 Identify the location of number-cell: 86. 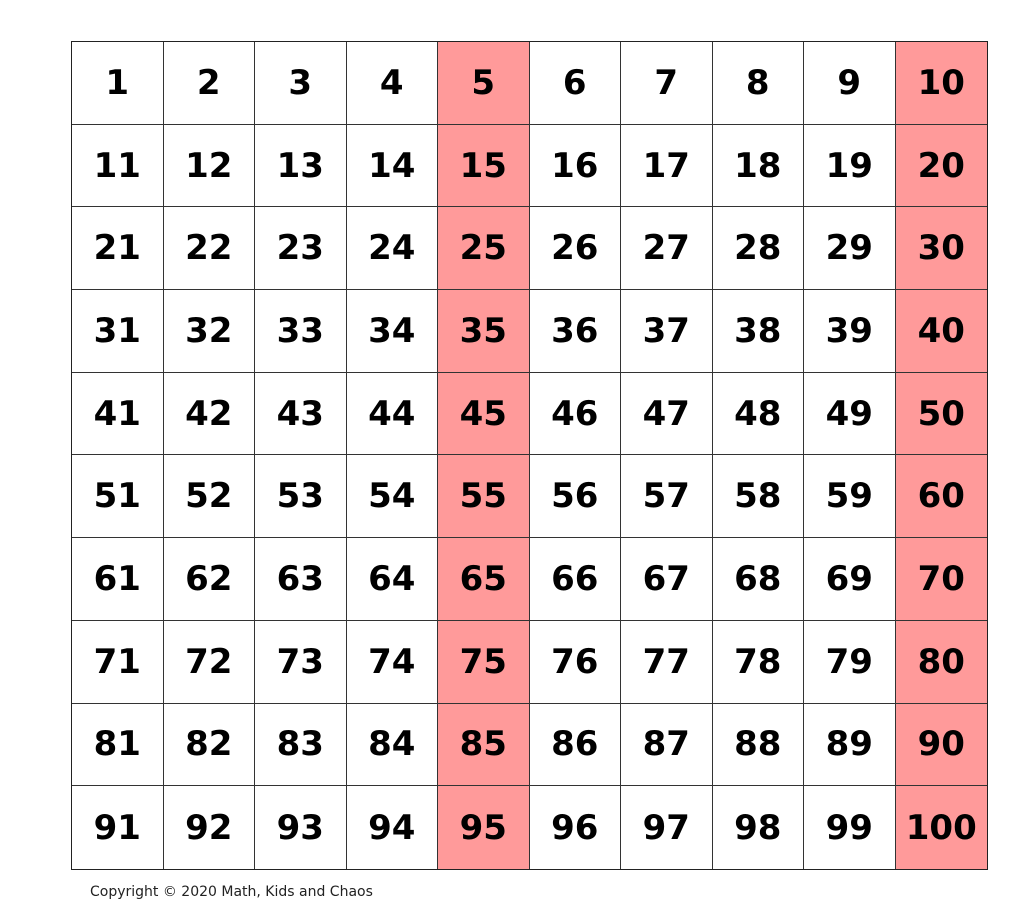
(575, 745).